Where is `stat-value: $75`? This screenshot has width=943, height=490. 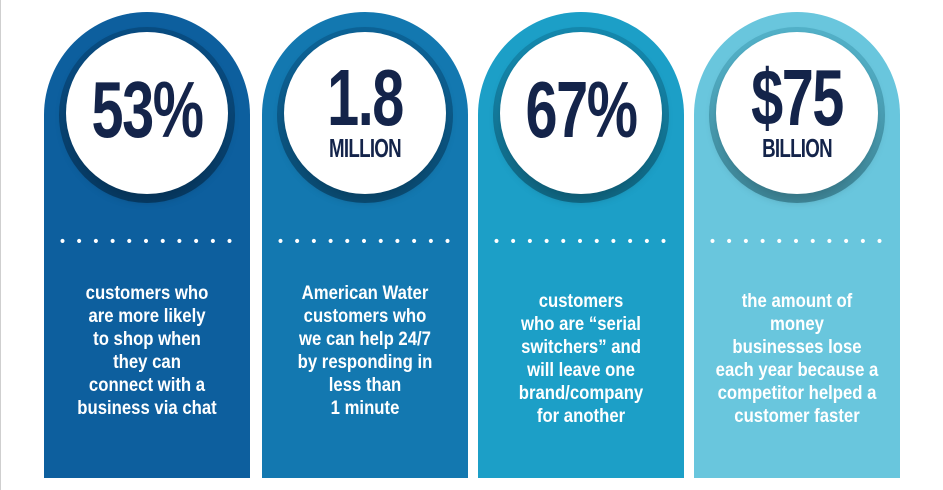
stat-value: $75 is located at coordinates (797, 97).